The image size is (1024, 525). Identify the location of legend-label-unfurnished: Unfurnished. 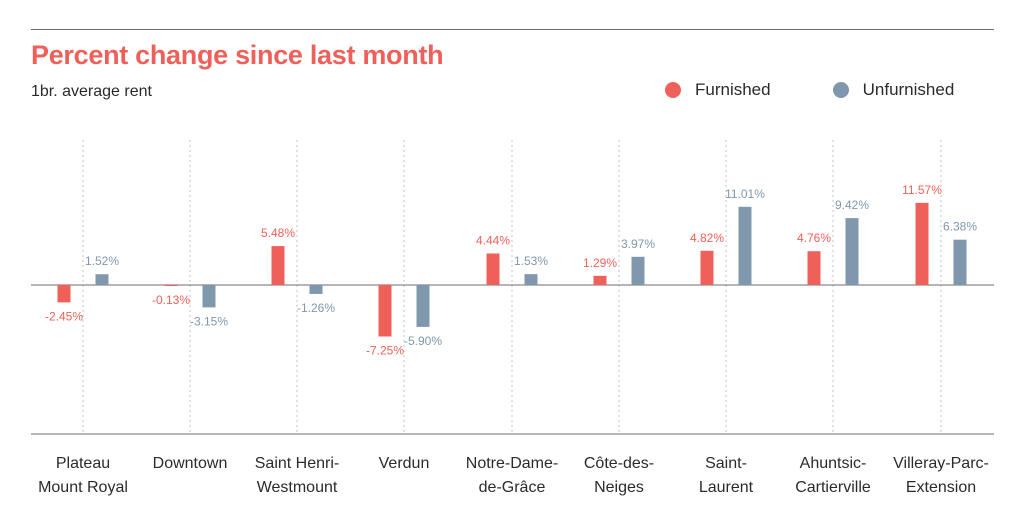
(908, 89).